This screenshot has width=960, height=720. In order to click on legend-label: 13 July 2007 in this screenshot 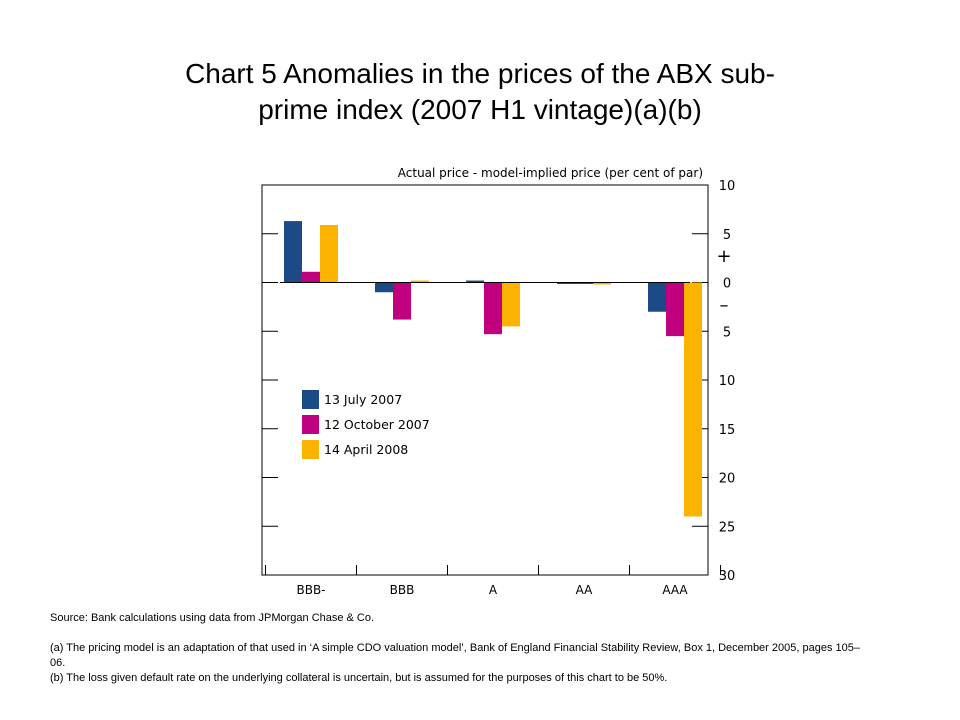, I will do `click(363, 399)`.